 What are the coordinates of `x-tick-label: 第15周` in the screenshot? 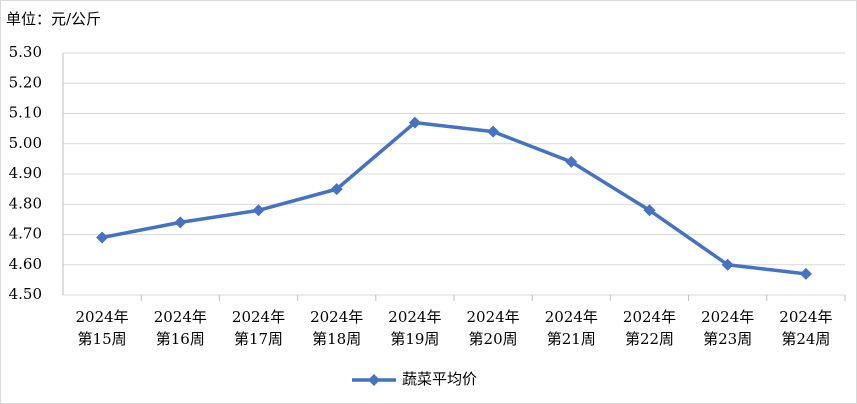 It's located at (102, 339).